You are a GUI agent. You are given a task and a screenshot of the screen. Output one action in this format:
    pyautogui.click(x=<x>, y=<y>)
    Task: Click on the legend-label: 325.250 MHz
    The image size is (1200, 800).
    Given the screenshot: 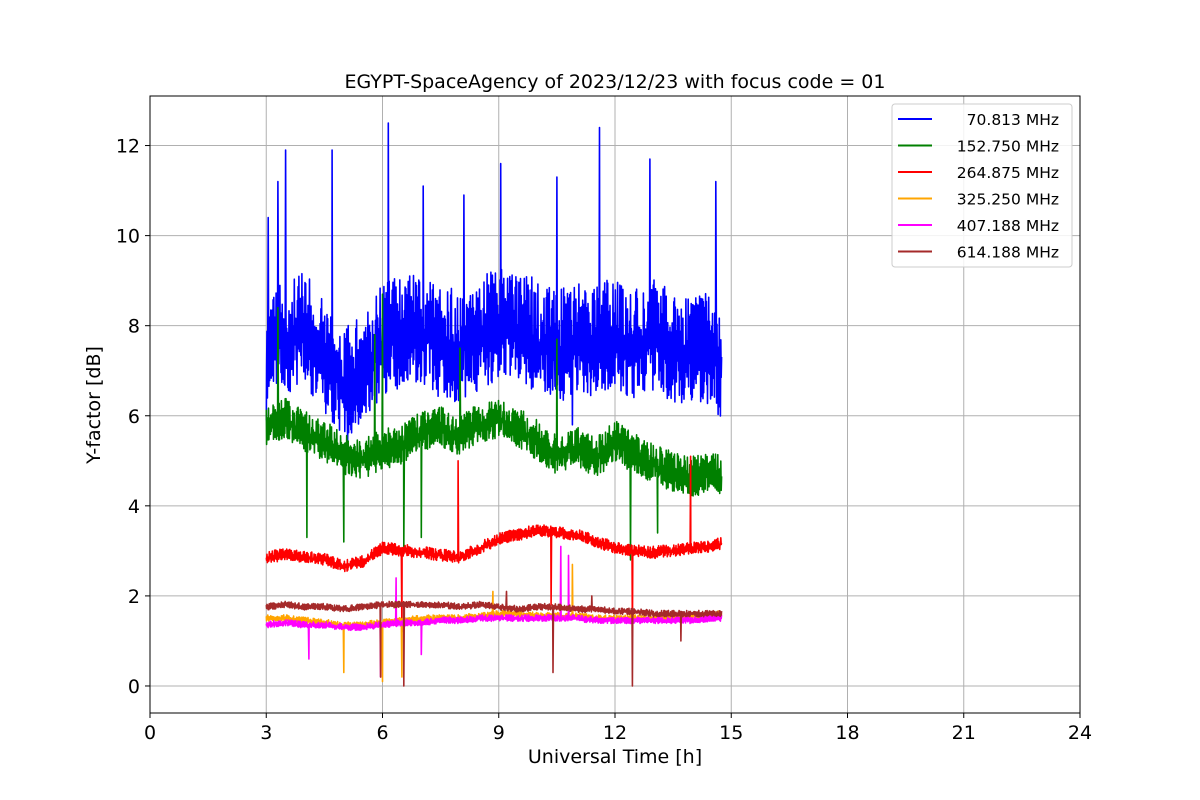 What is the action you would take?
    pyautogui.click(x=1008, y=200)
    